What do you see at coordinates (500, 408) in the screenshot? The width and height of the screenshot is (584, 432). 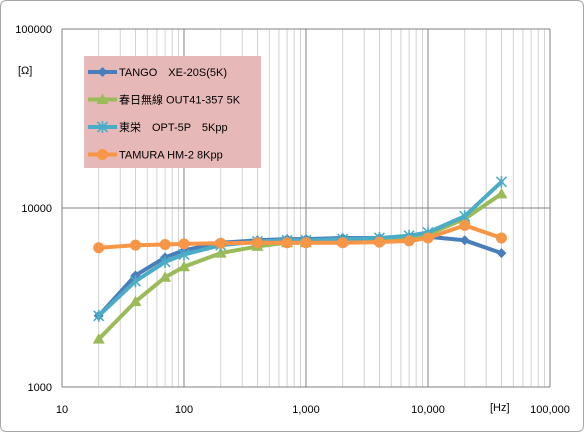 I see `x-axis-unit-label: [Hz]` at bounding box center [500, 408].